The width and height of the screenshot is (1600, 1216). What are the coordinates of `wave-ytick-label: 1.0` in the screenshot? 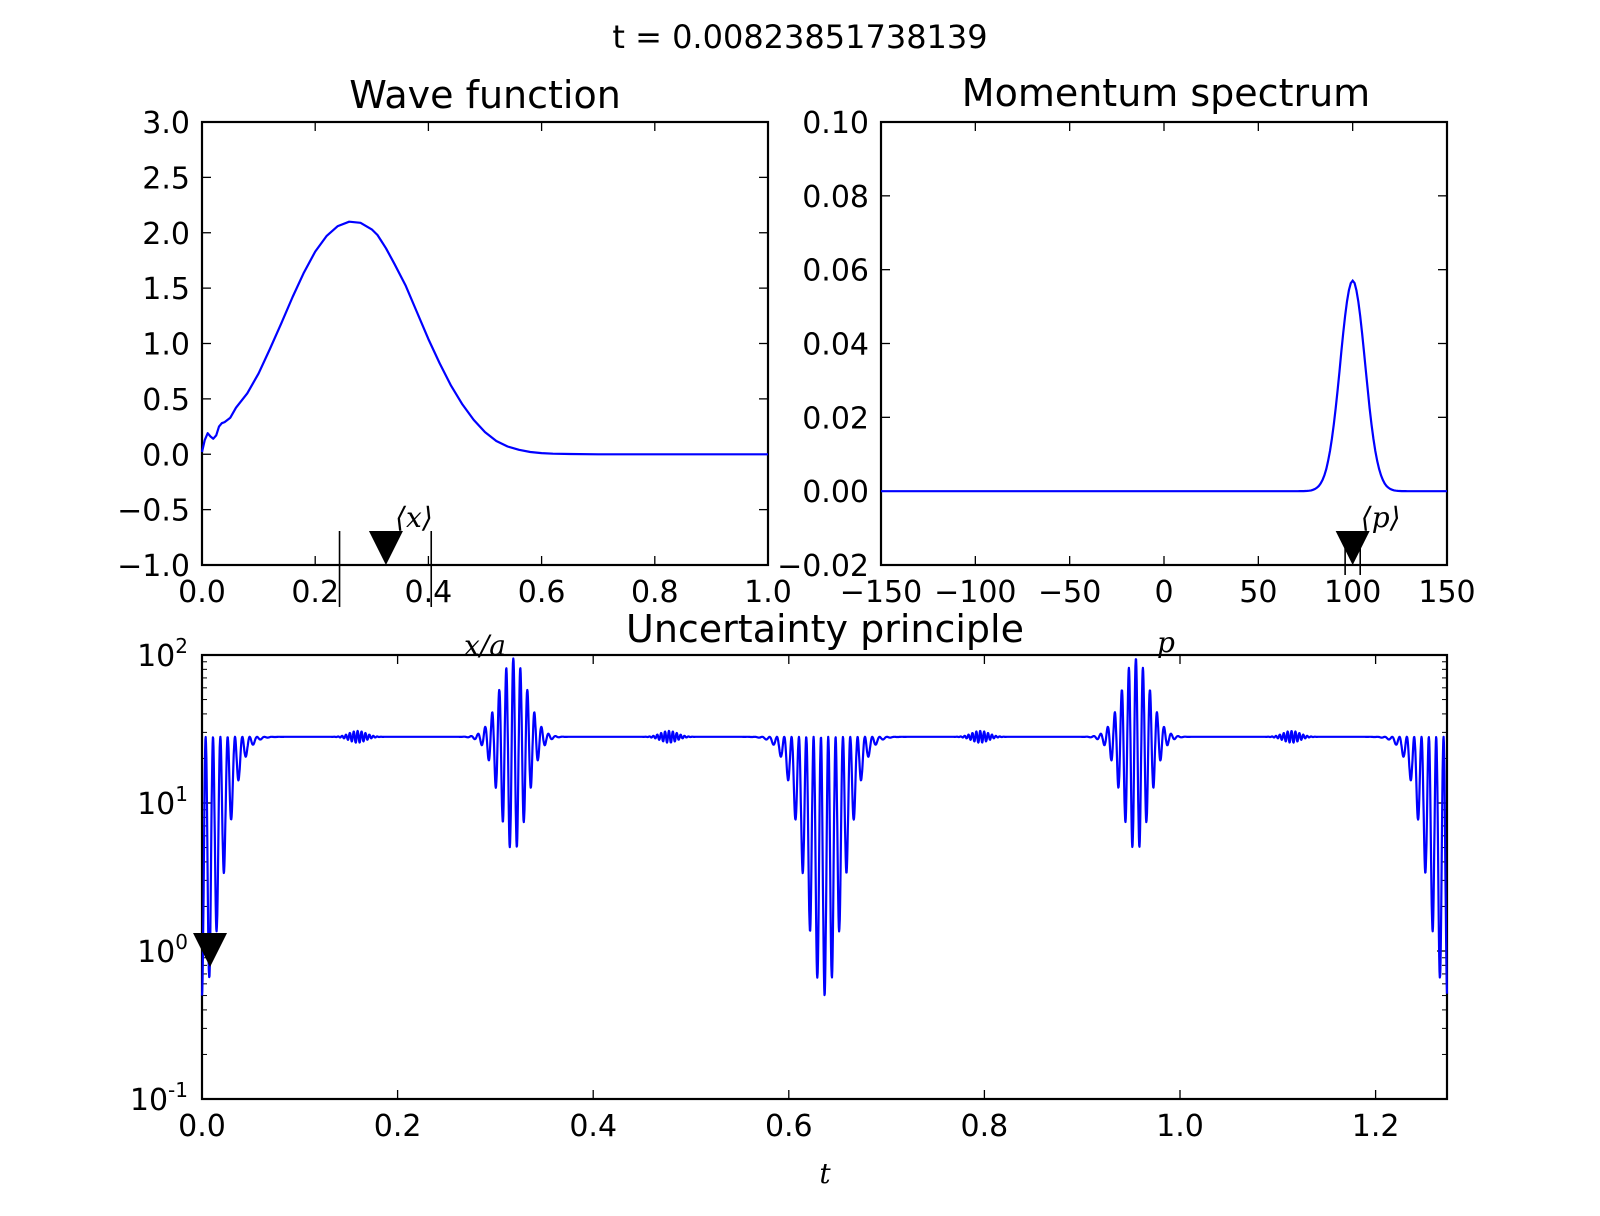 It's located at (166, 345).